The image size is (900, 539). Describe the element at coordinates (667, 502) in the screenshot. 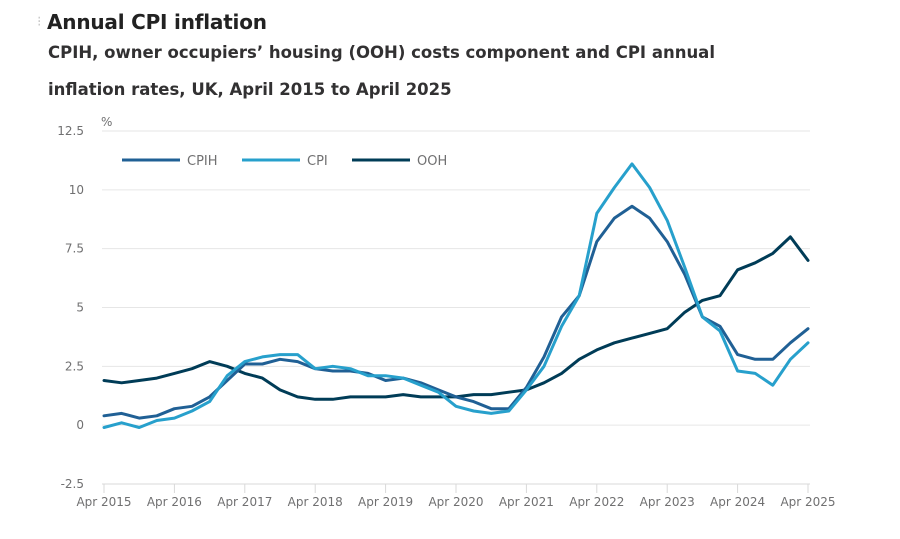

I see `x-tick-label: Apr 2023` at that location.